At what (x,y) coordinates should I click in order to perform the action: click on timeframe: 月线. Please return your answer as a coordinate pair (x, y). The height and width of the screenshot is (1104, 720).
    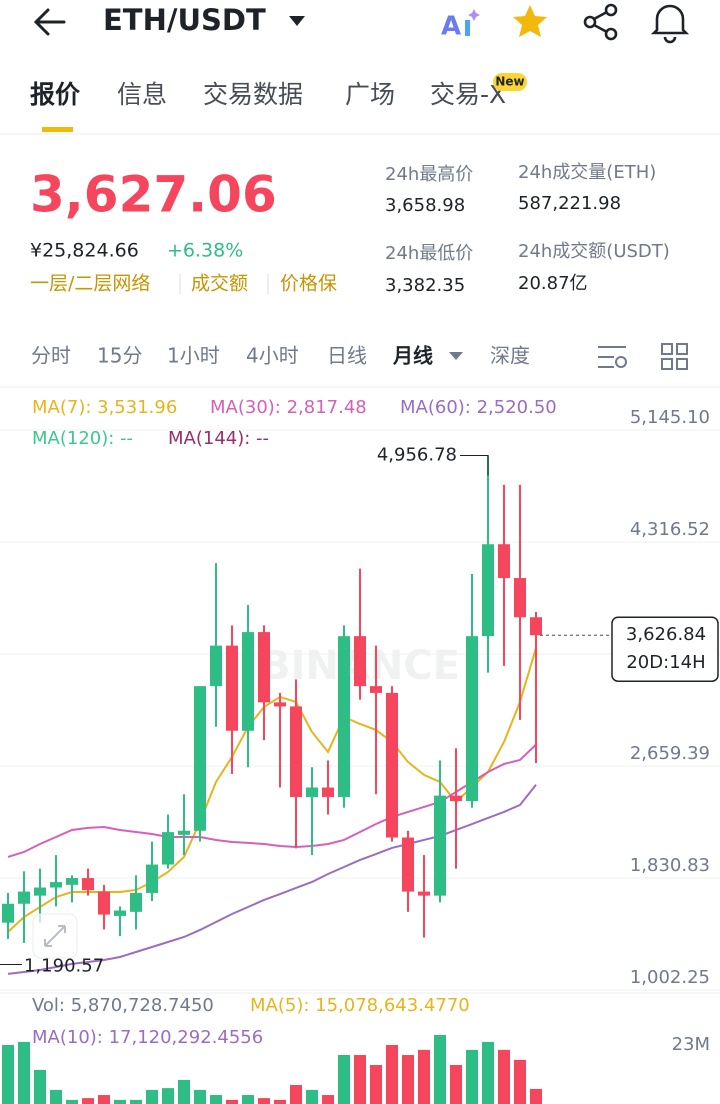
    Looking at the image, I should click on (412, 356).